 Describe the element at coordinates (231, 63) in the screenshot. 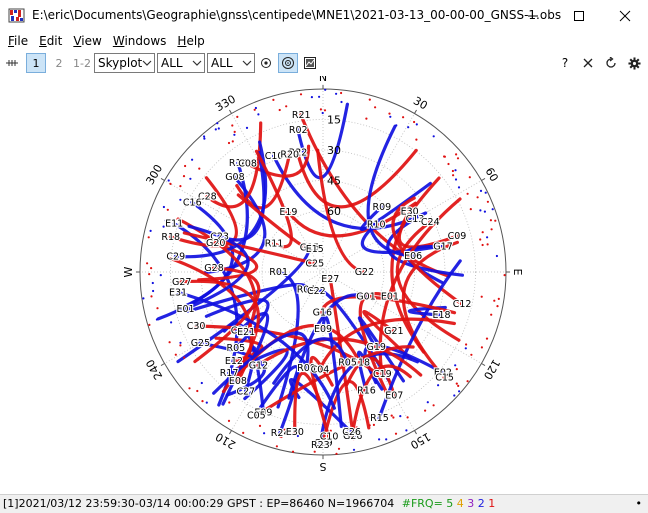

I see `satellite-select: ALL` at that location.